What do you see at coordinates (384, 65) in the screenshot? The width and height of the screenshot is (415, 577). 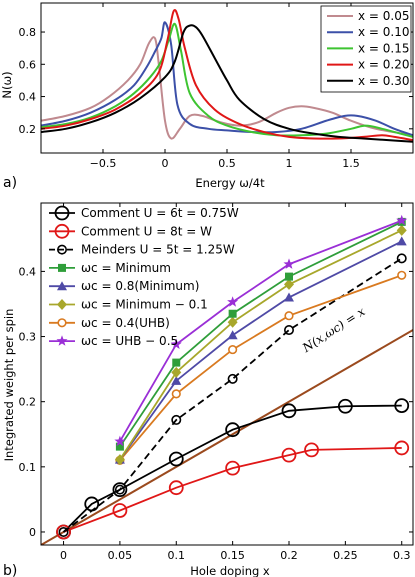 I see `legend-label-x-0-20: x = 0.20` at bounding box center [384, 65].